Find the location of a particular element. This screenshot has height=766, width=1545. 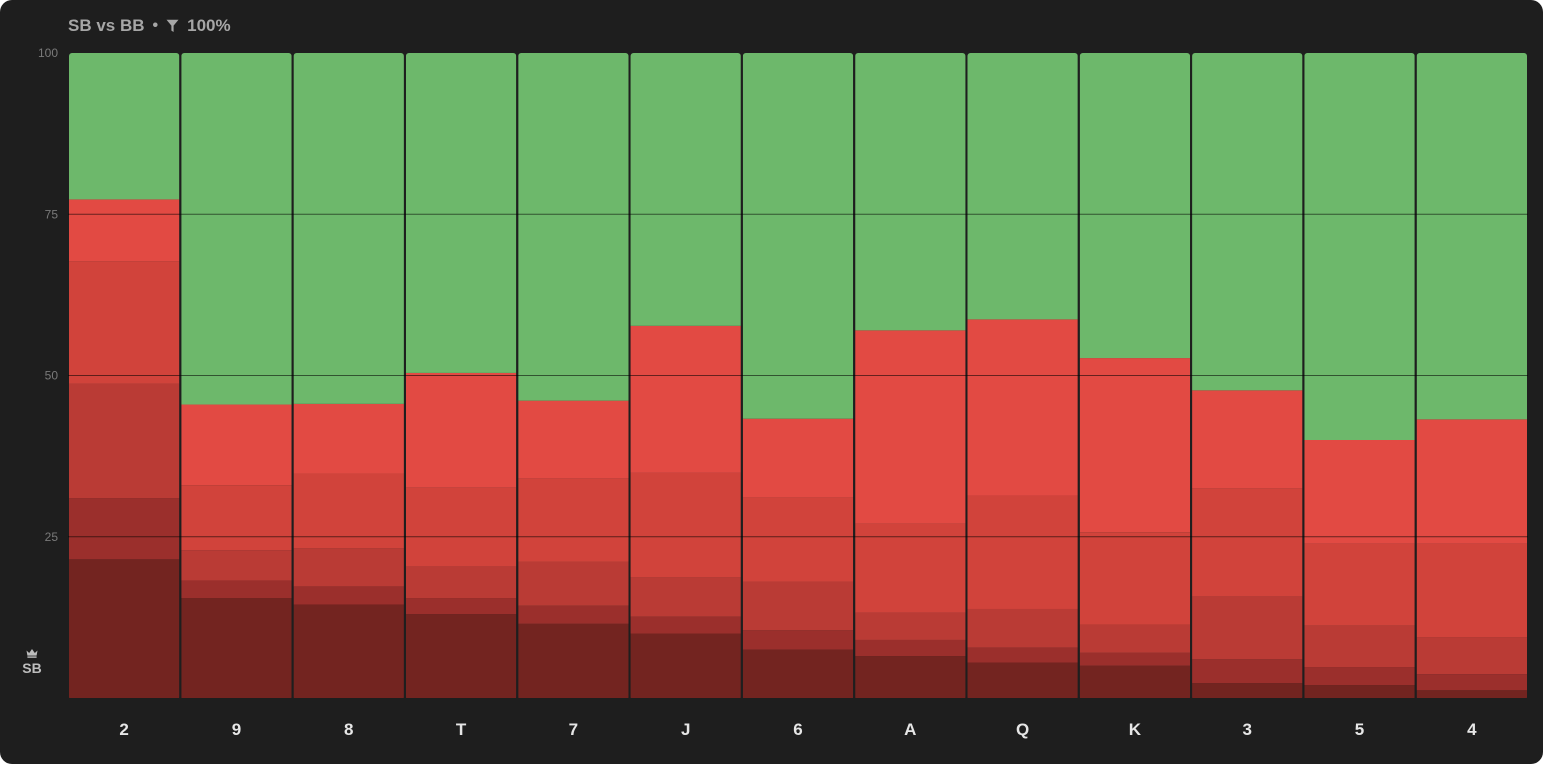

x-tick-label-7: 7 is located at coordinates (573, 729).